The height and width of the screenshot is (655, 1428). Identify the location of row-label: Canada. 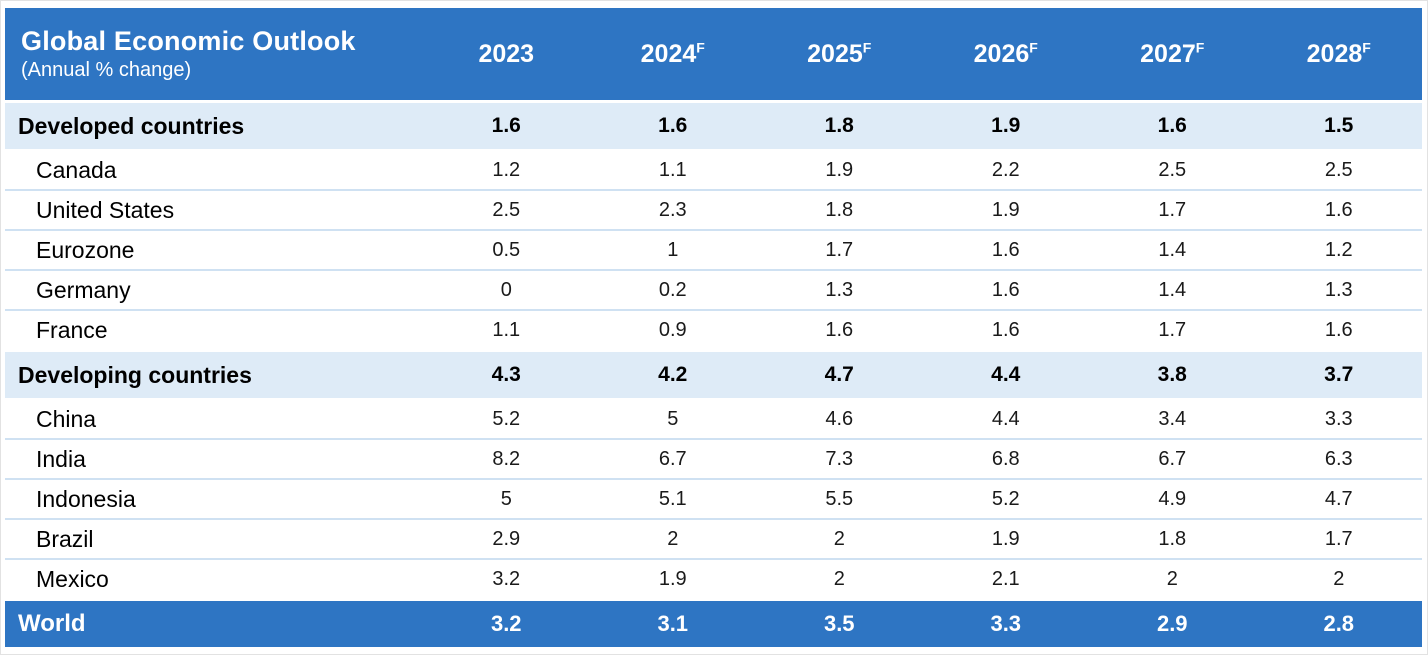
(76, 169).